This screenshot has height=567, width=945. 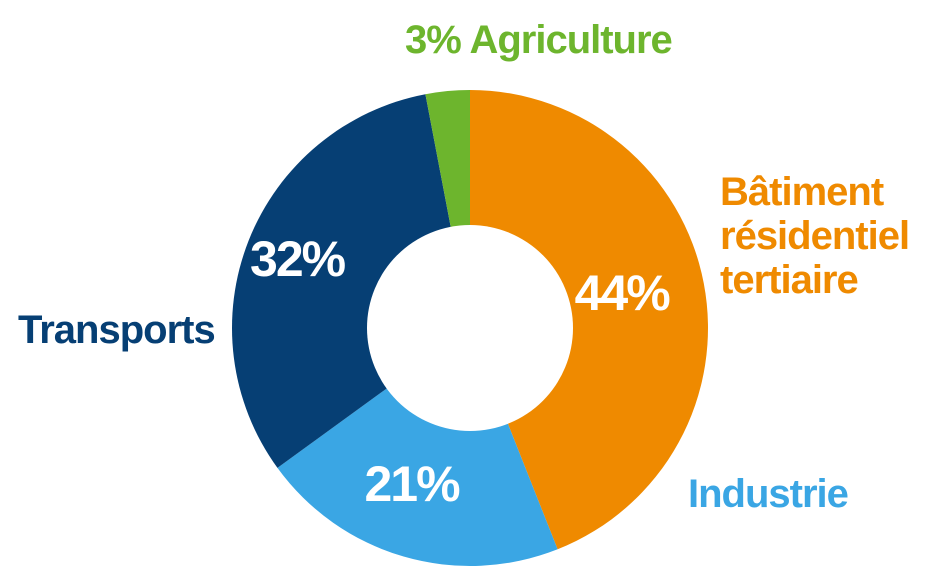 What do you see at coordinates (298, 259) in the screenshot?
I see `value-label-transports: 32%` at bounding box center [298, 259].